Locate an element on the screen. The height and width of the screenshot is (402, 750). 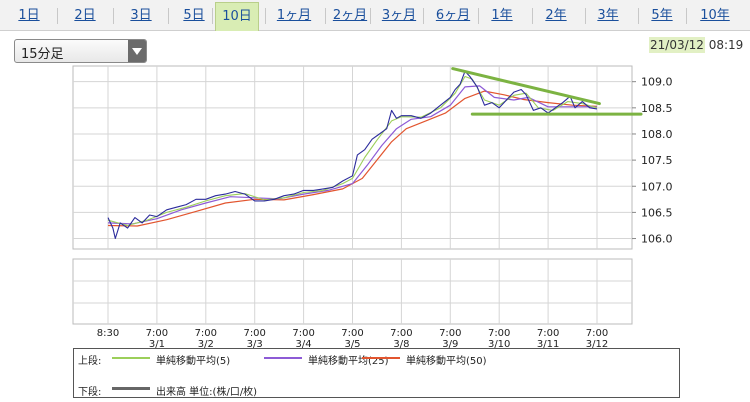
x-tick-date-label: 3/11 is located at coordinates (548, 344).